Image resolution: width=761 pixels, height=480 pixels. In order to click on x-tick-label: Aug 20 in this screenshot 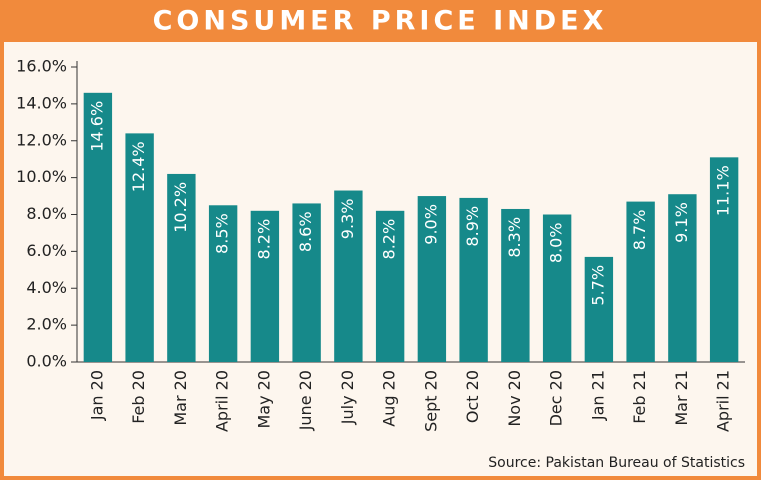, I will do `click(389, 398)`.